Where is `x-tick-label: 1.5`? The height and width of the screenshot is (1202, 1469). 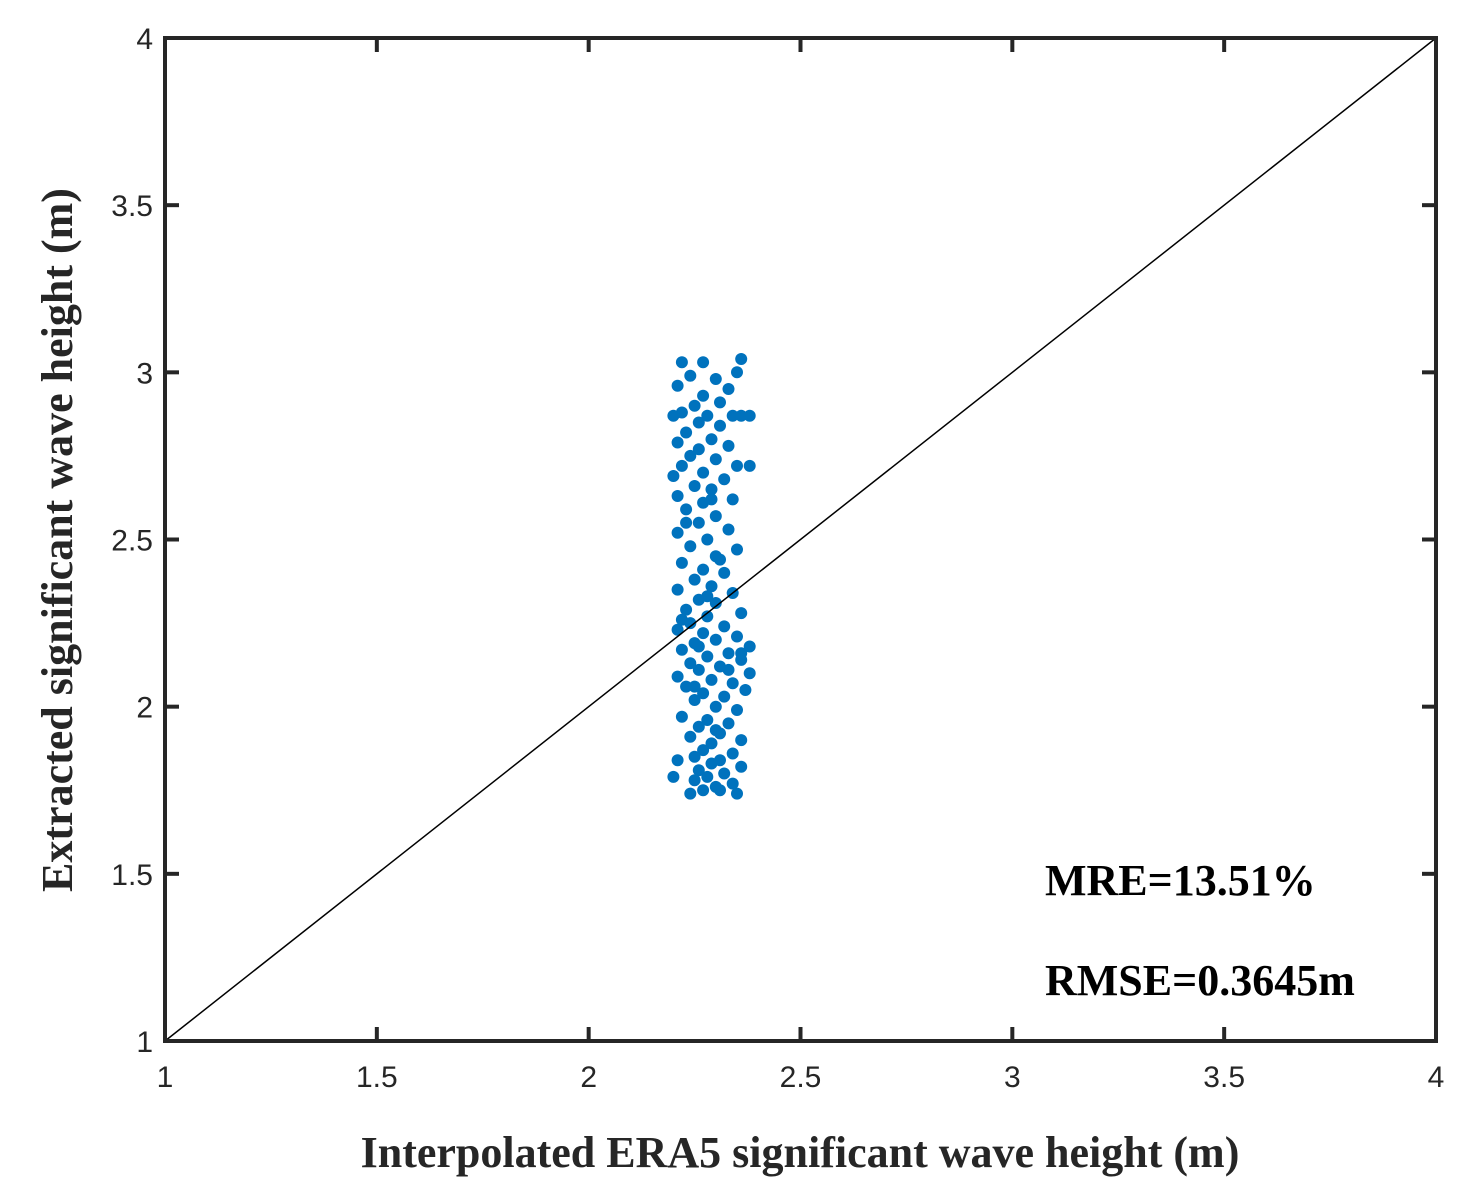 x-tick-label: 1.5 is located at coordinates (377, 1077).